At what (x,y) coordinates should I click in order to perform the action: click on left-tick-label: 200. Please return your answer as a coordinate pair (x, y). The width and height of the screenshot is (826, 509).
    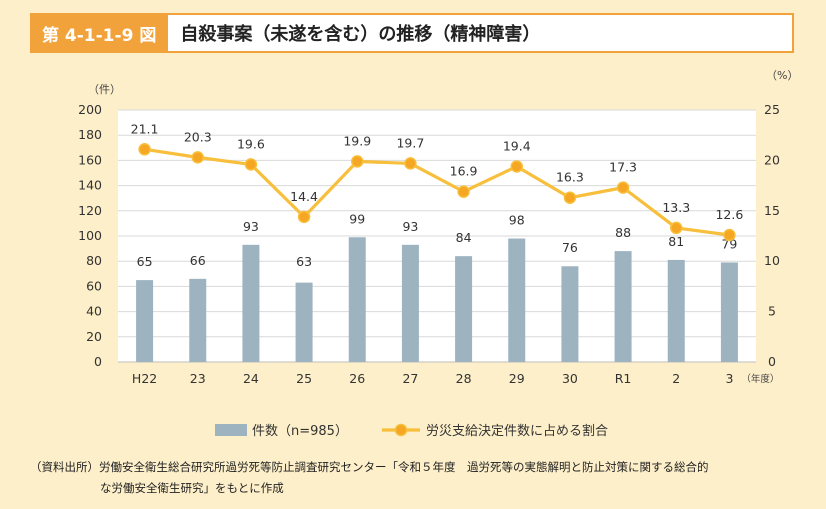
    Looking at the image, I should click on (90, 109).